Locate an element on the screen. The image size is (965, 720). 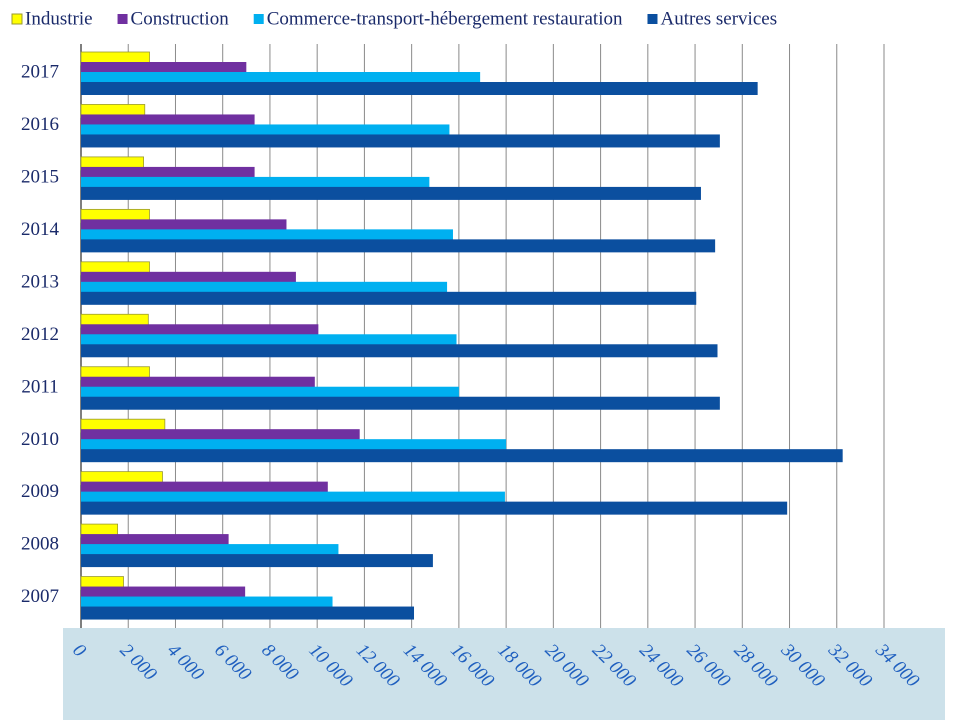
y-tick-label: 2013 is located at coordinates (40, 281).